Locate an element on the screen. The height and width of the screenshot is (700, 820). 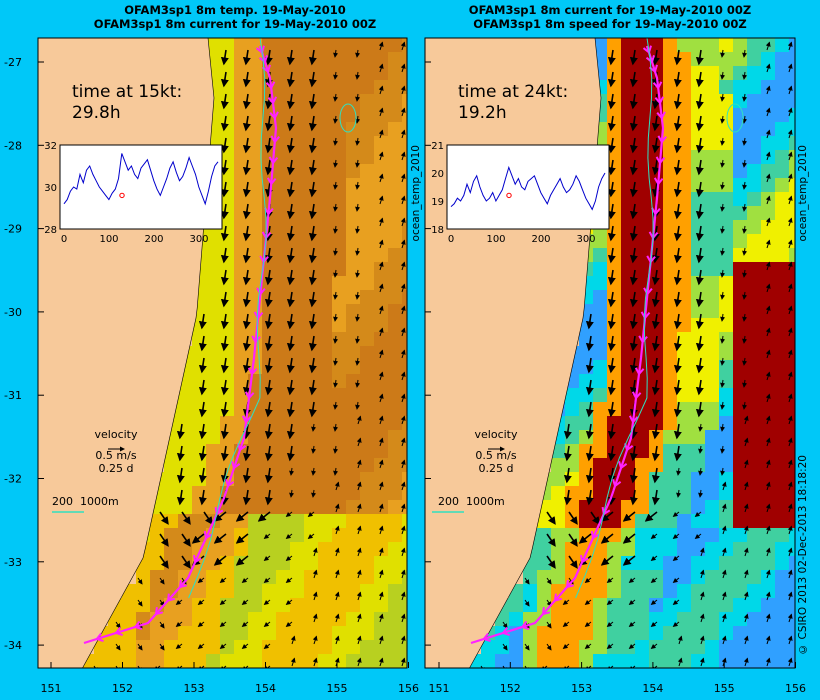
inset-plot is located at coordinates (528, 187).